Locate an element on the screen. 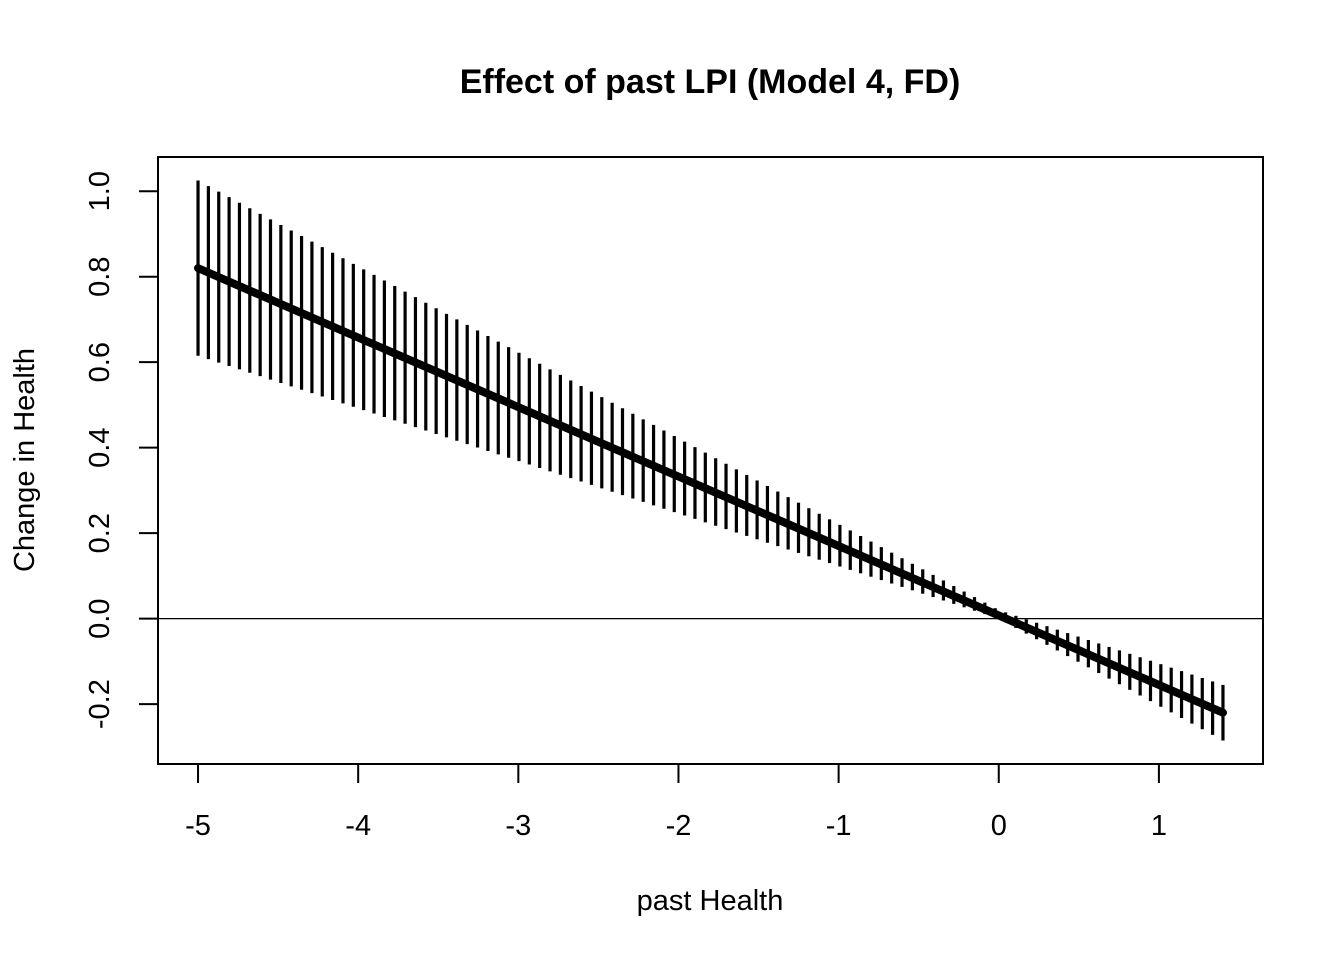 The height and width of the screenshot is (960, 1344). x-axis-label: past Health is located at coordinates (710, 901).